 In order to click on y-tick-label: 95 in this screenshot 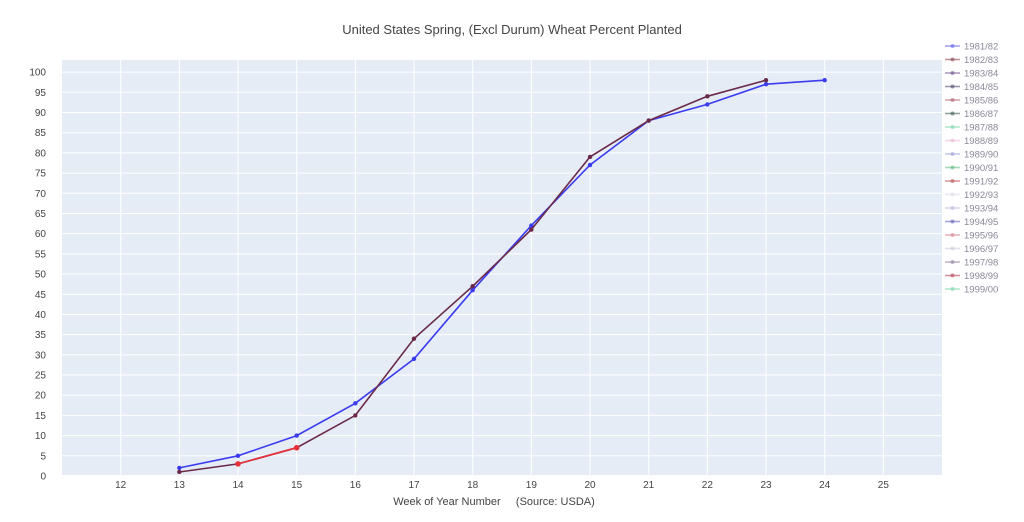, I will do `click(41, 93)`.